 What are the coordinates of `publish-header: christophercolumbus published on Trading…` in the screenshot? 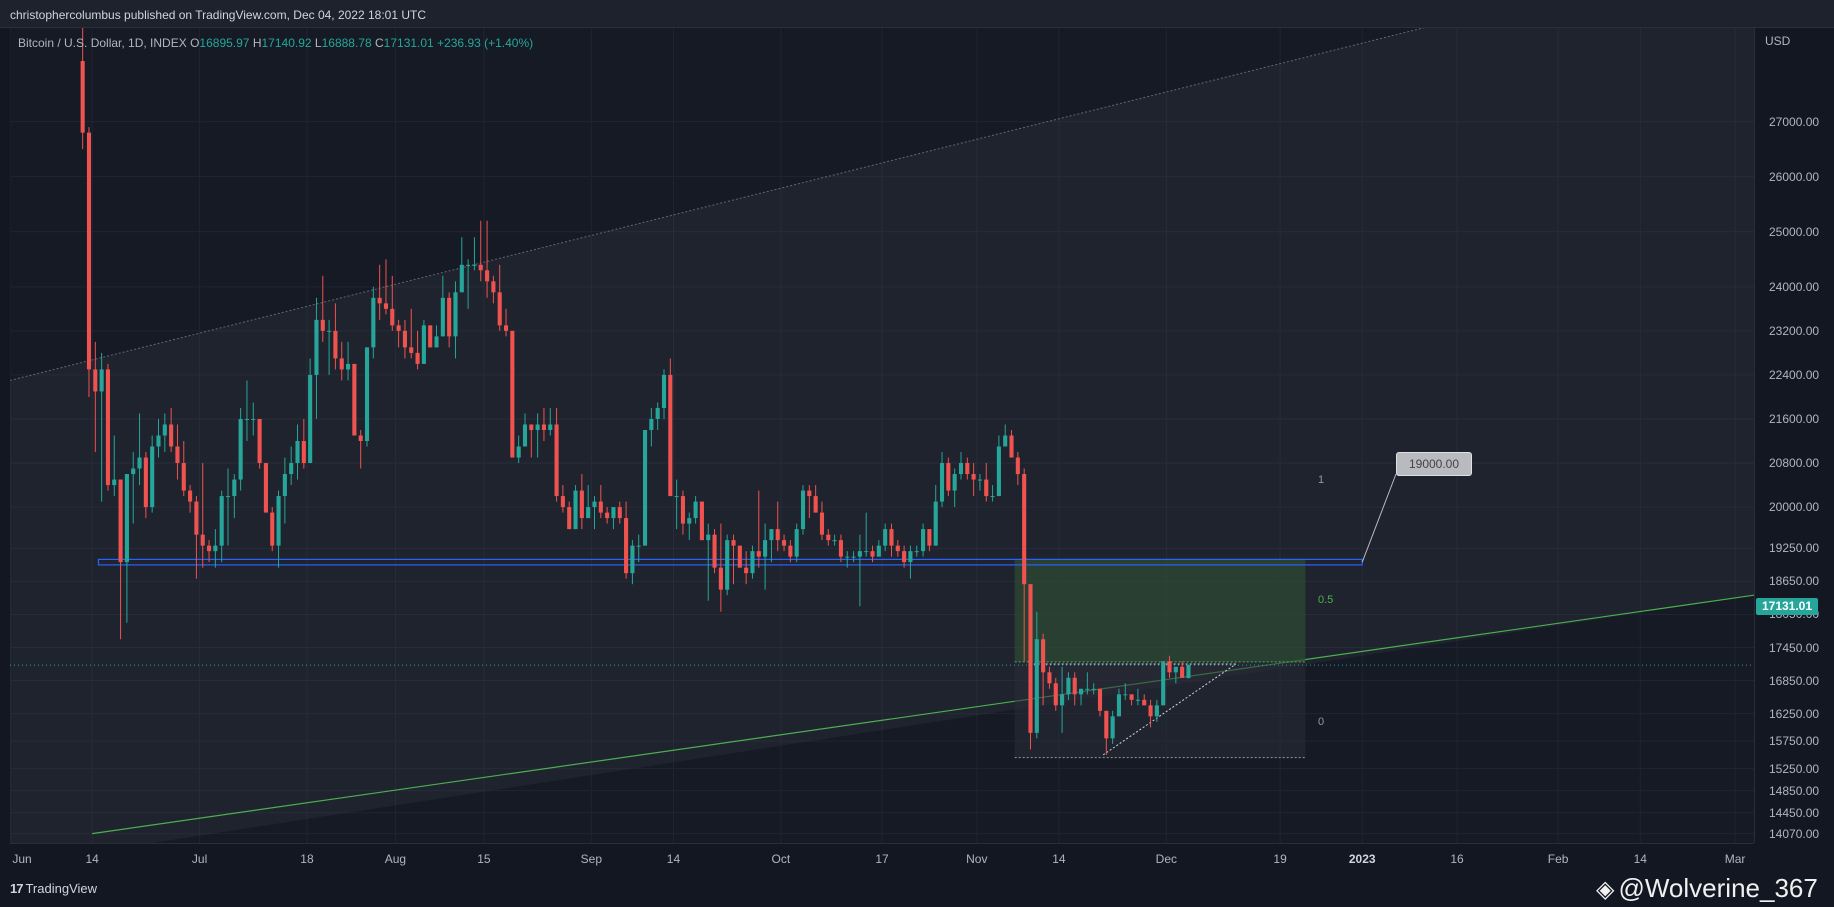 It's located at (917, 14).